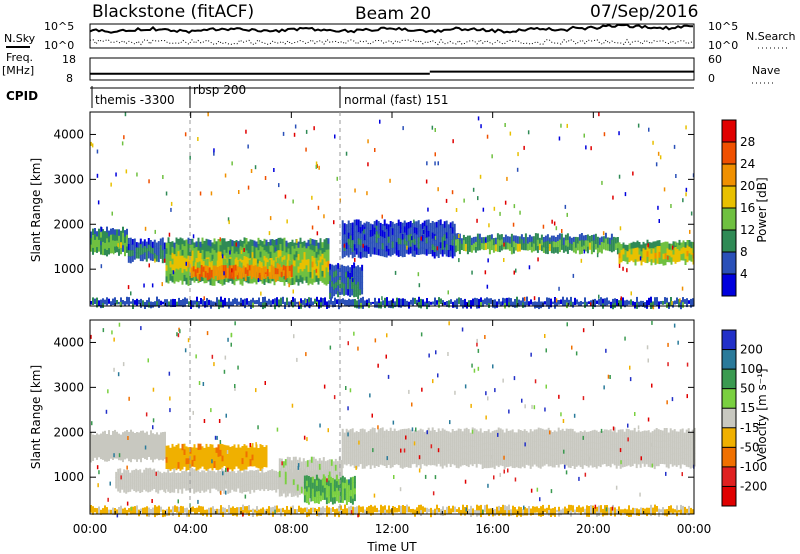 The image size is (800, 554). Describe the element at coordinates (36, 417) in the screenshot. I see `velocity-ylabel: Slant Range [km]` at that location.